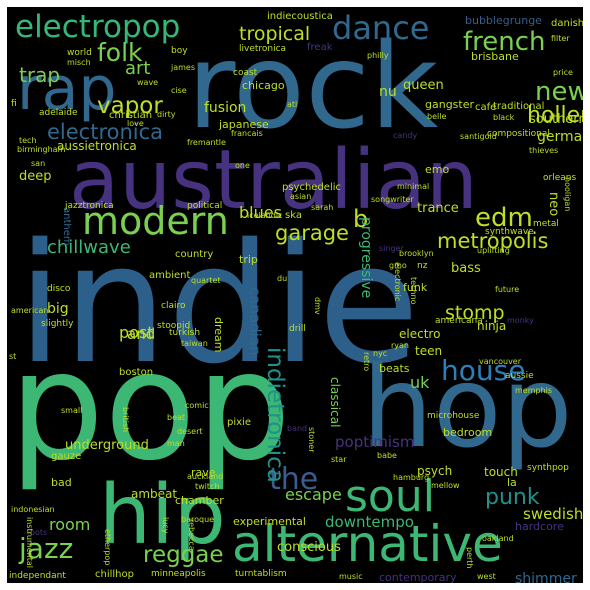 The width and height of the screenshot is (590, 590). What do you see at coordinates (245, 73) in the screenshot?
I see `word: coast` at bounding box center [245, 73].